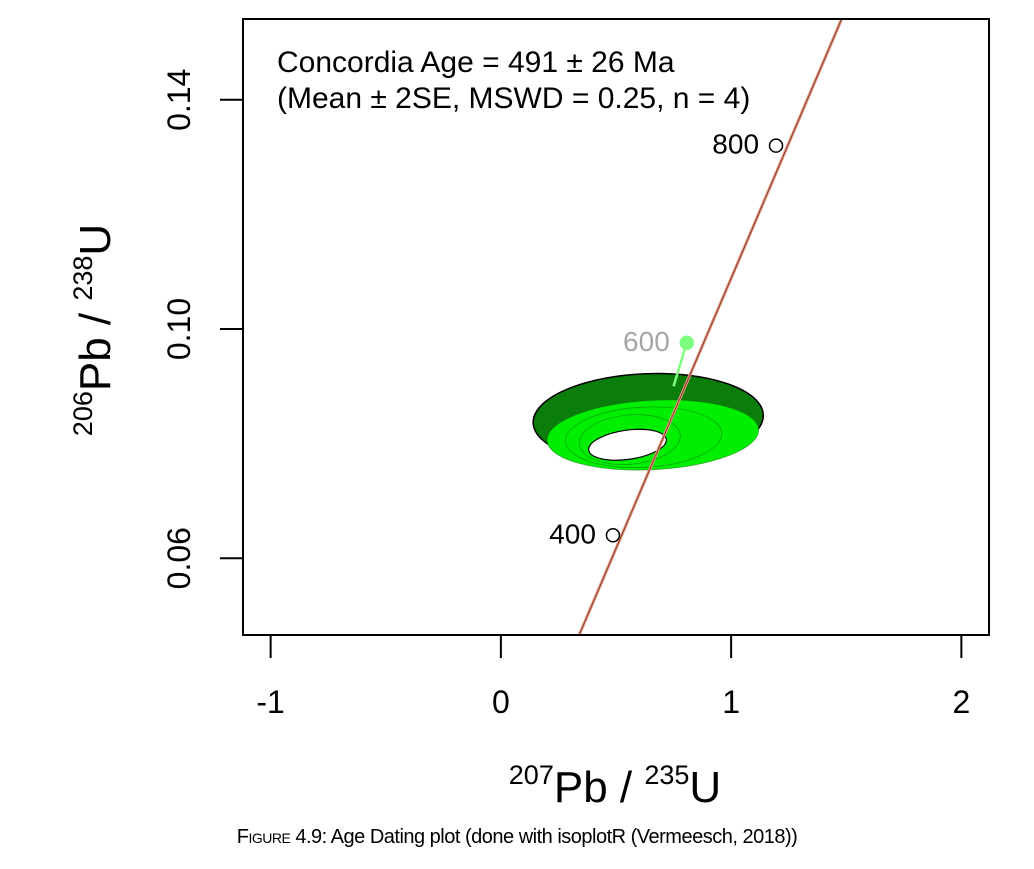 This screenshot has width=1034, height=869. I want to click on x-tick-label-1: 0, so click(501, 702).